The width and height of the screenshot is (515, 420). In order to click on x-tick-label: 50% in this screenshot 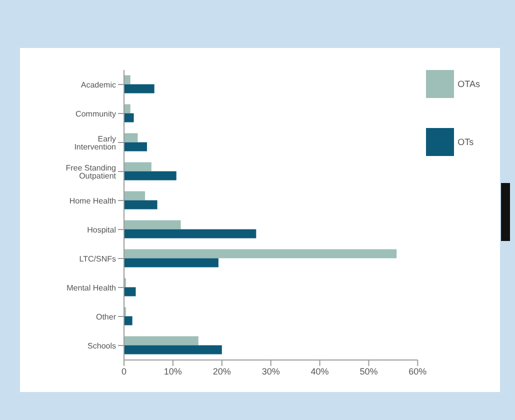, I will do `click(369, 371)`.